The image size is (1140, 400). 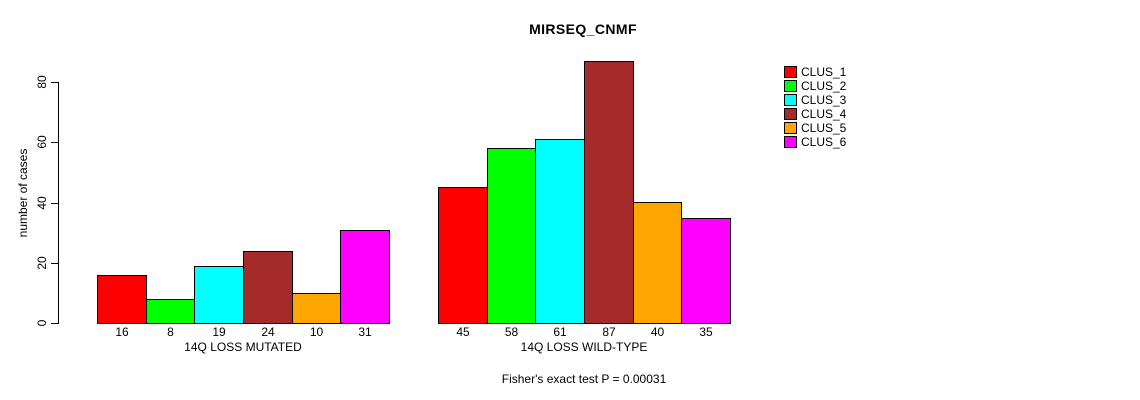 I want to click on bar-value-label: 87, so click(x=609, y=332).